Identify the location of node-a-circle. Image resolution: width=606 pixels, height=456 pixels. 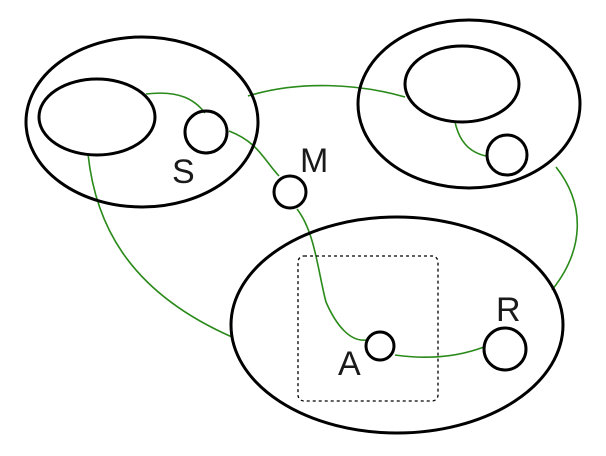
(380, 346).